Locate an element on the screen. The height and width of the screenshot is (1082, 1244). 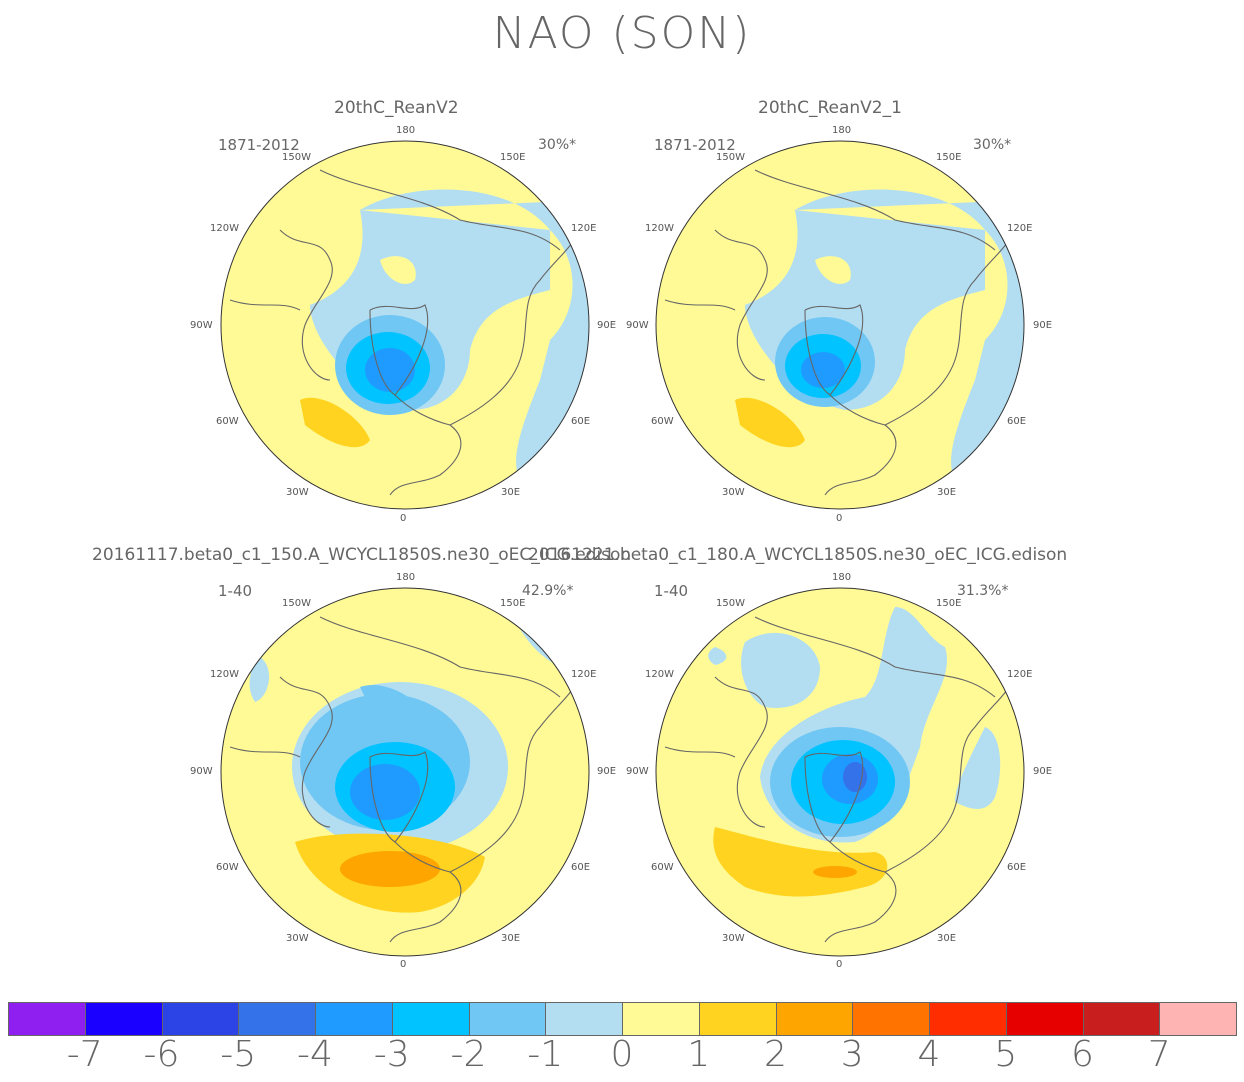
colorbar-tick-label: -6 is located at coordinates (161, 1054).